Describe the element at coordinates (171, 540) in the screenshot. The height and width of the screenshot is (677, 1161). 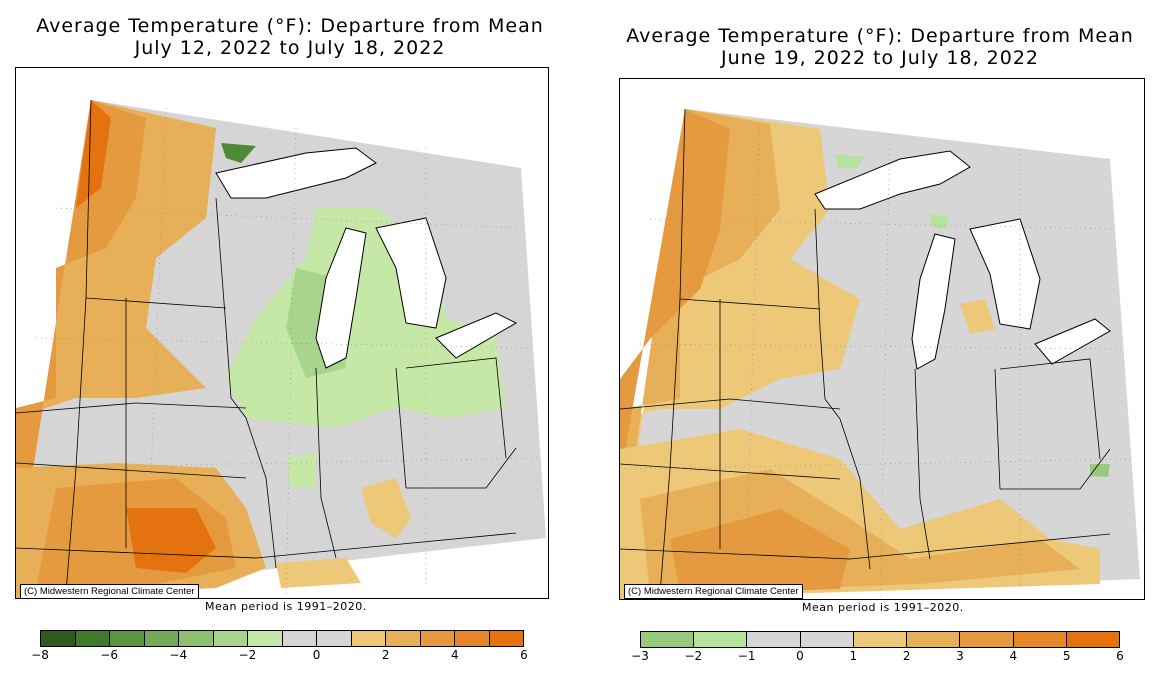
I see `warm-region-southwest-max` at that location.